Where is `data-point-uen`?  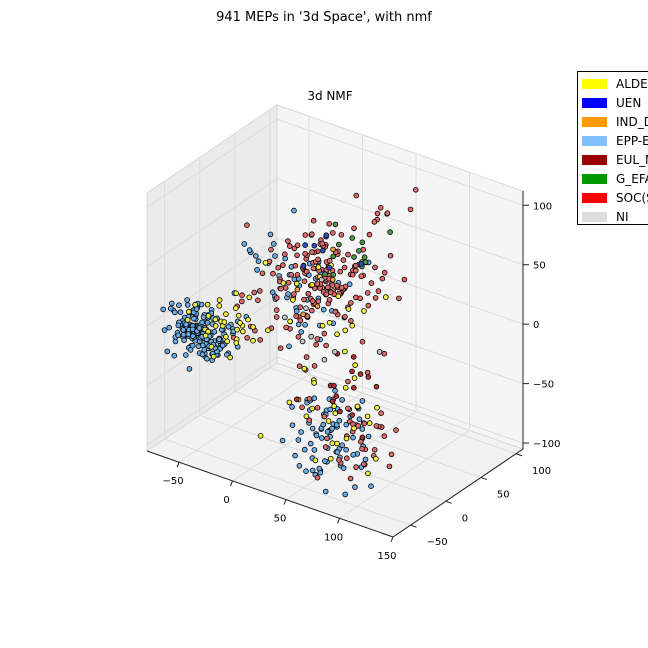
data-point-uen is located at coordinates (314, 245).